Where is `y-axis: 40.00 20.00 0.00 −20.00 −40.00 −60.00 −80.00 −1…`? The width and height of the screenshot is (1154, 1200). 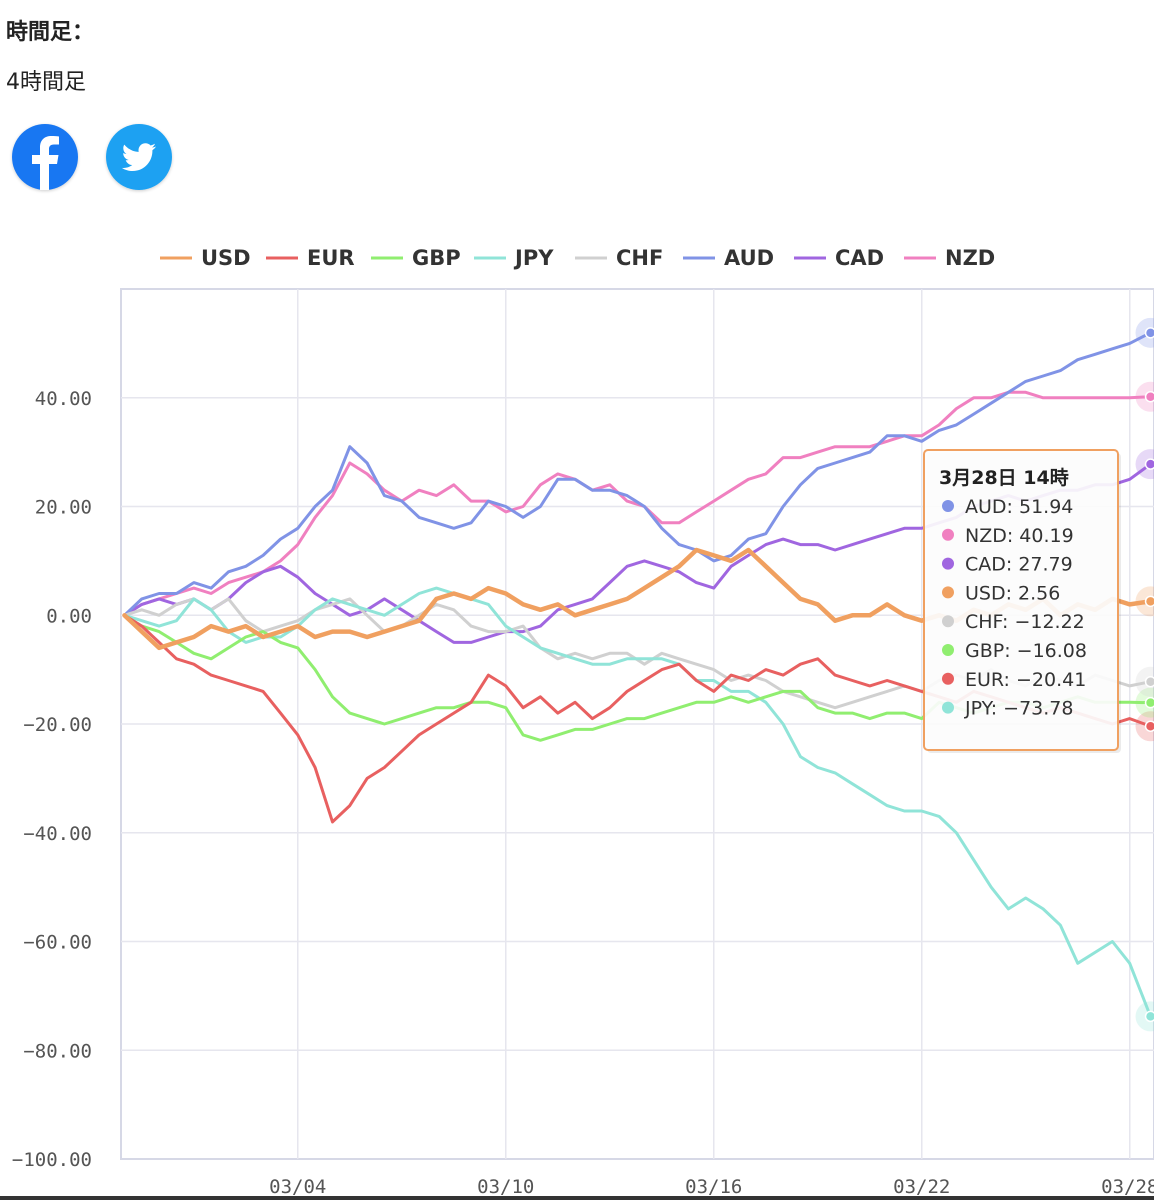
y-axis: 40.00 20.00 0.00 −20.00 −40.00 −60.00 −80.00 −1… is located at coordinates (52, 779).